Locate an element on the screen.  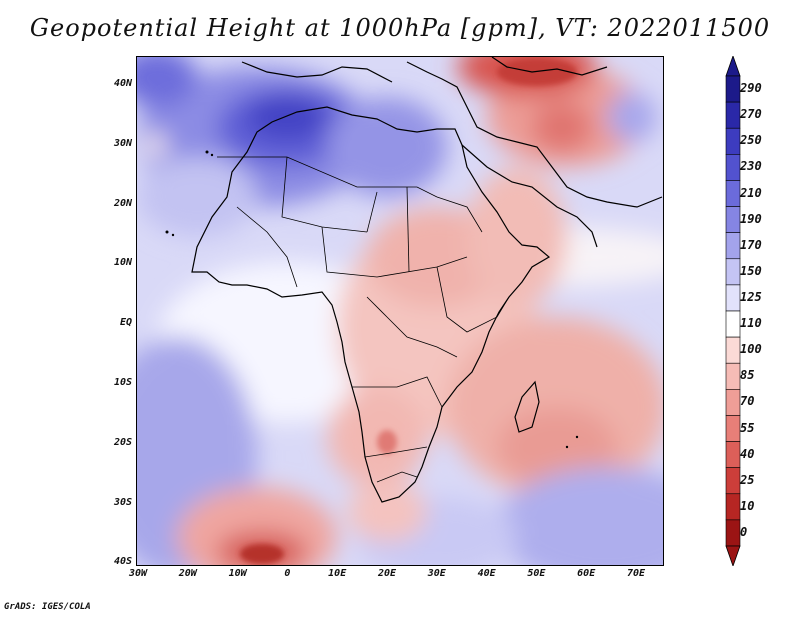
lon-label: 30E is located at coordinates (436, 573).